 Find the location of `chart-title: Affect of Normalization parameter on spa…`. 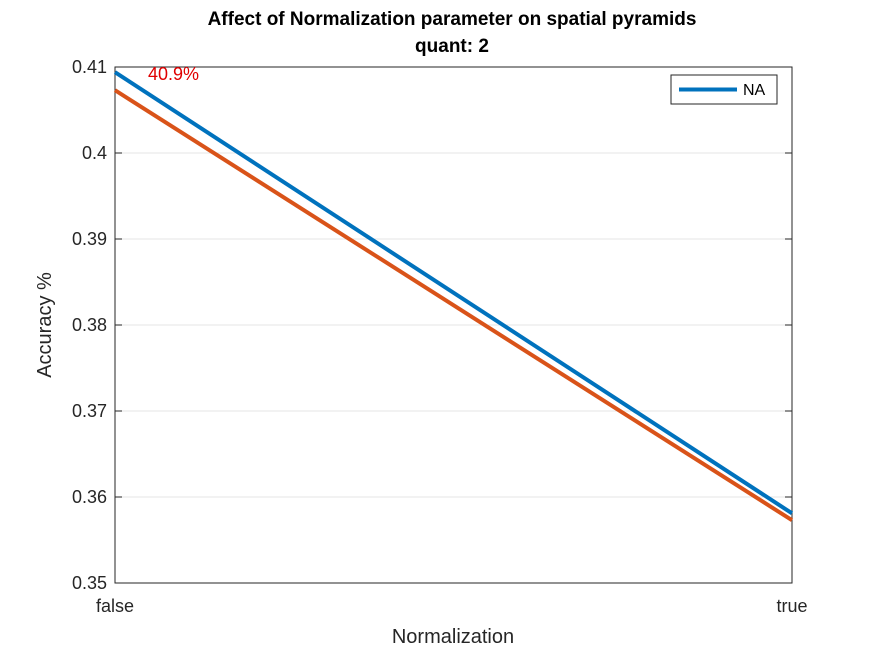

chart-title: Affect of Normalization parameter on spa… is located at coordinates (452, 19).